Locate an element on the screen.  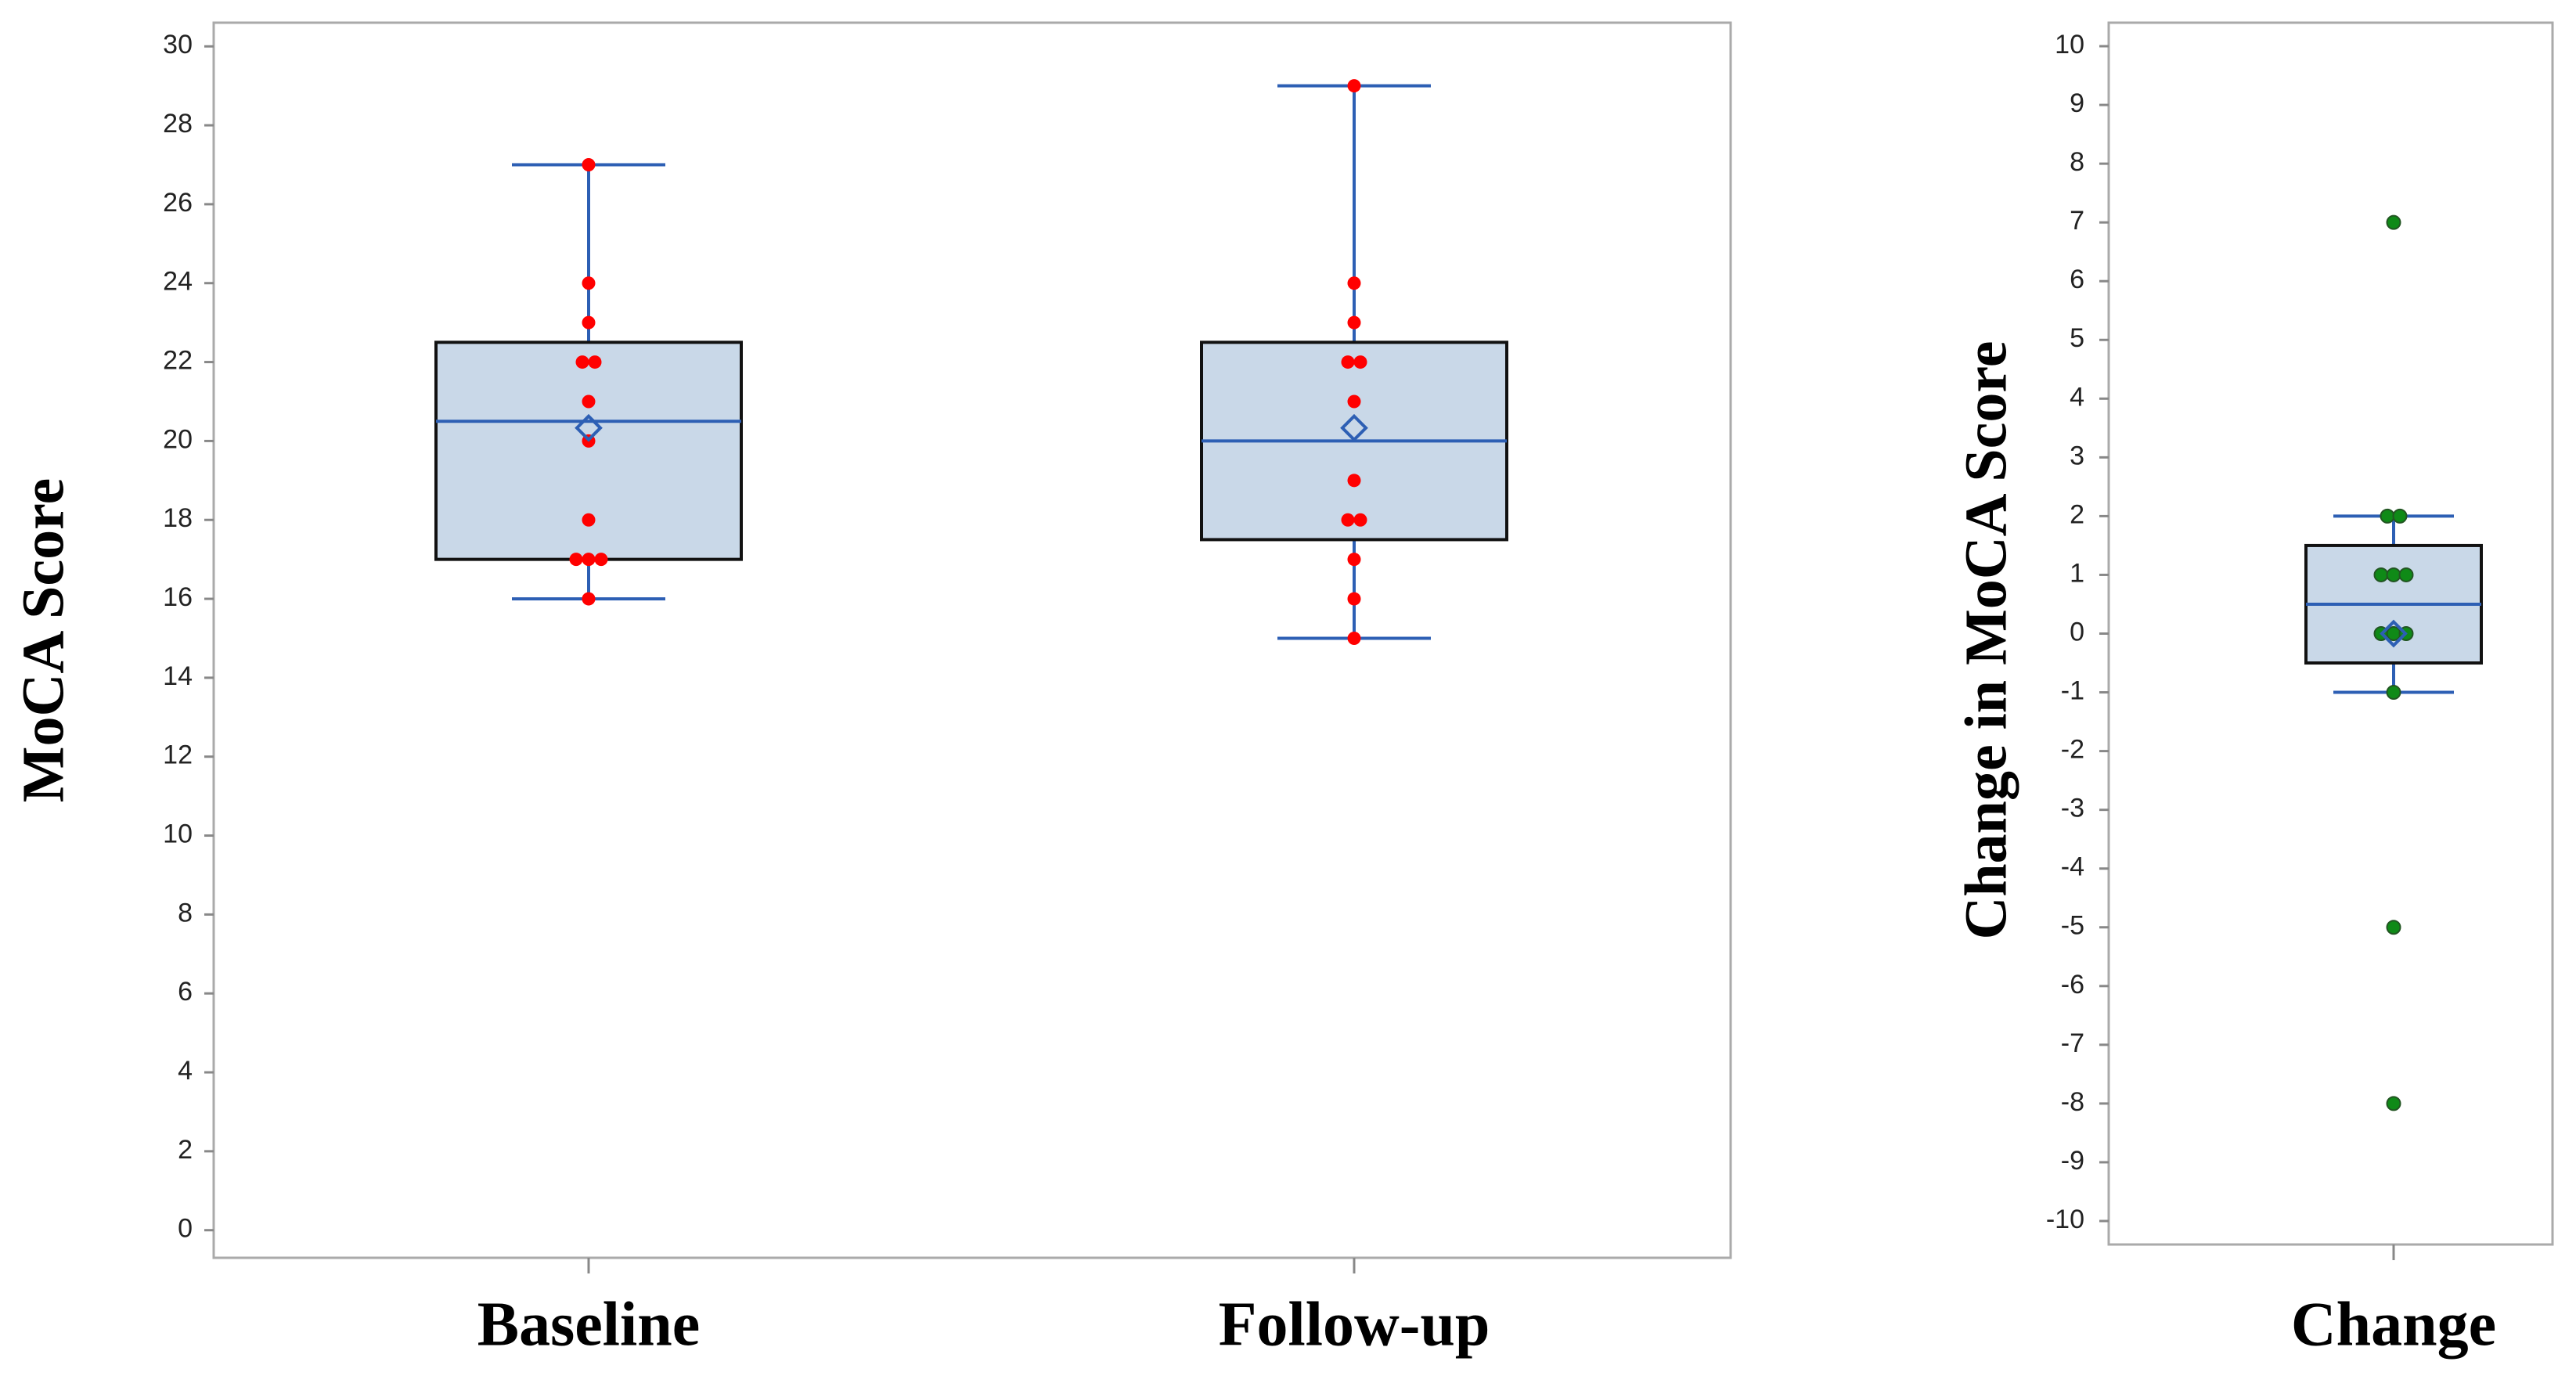
y-tick-label: 9 is located at coordinates (2077, 103).